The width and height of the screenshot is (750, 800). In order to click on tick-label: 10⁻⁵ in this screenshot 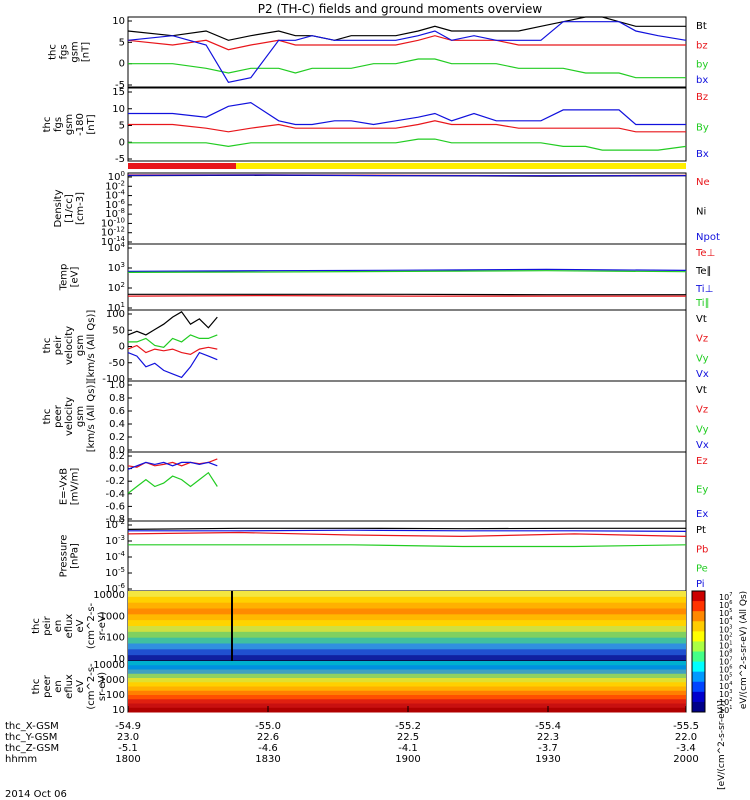, I will do `click(115, 572)`.